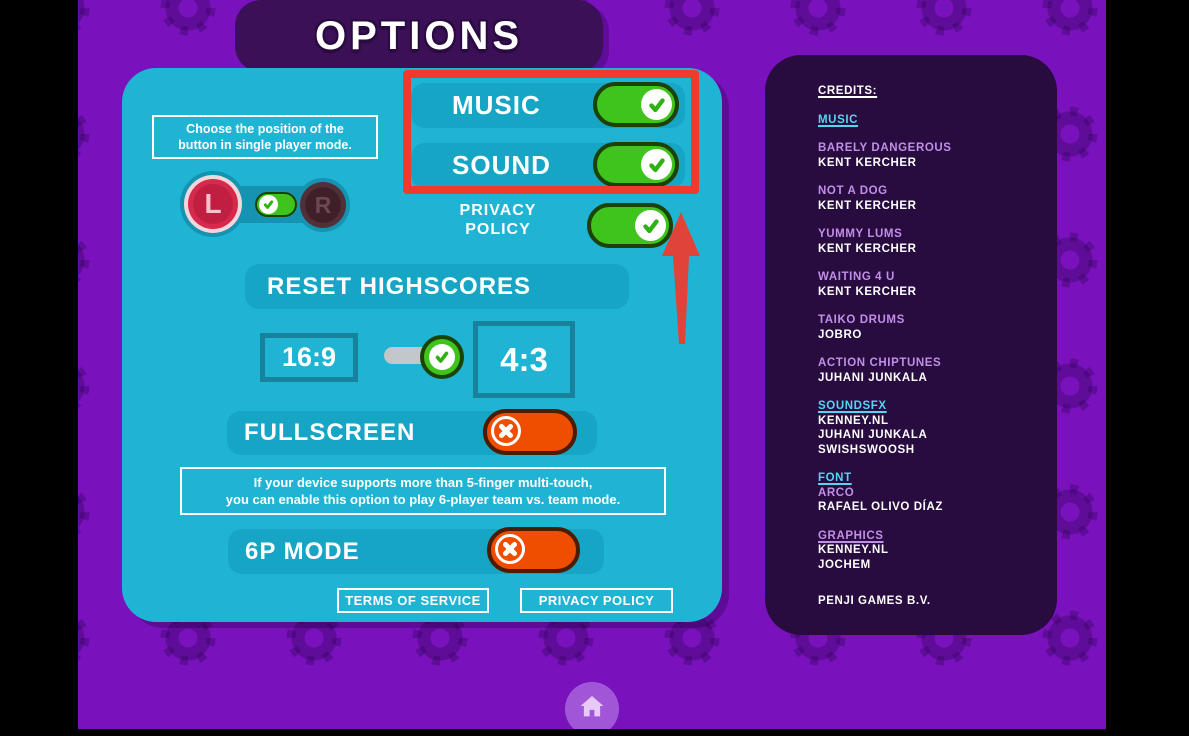 This screenshot has width=1189, height=736. I want to click on music-label: MUSIC, so click(496, 105).